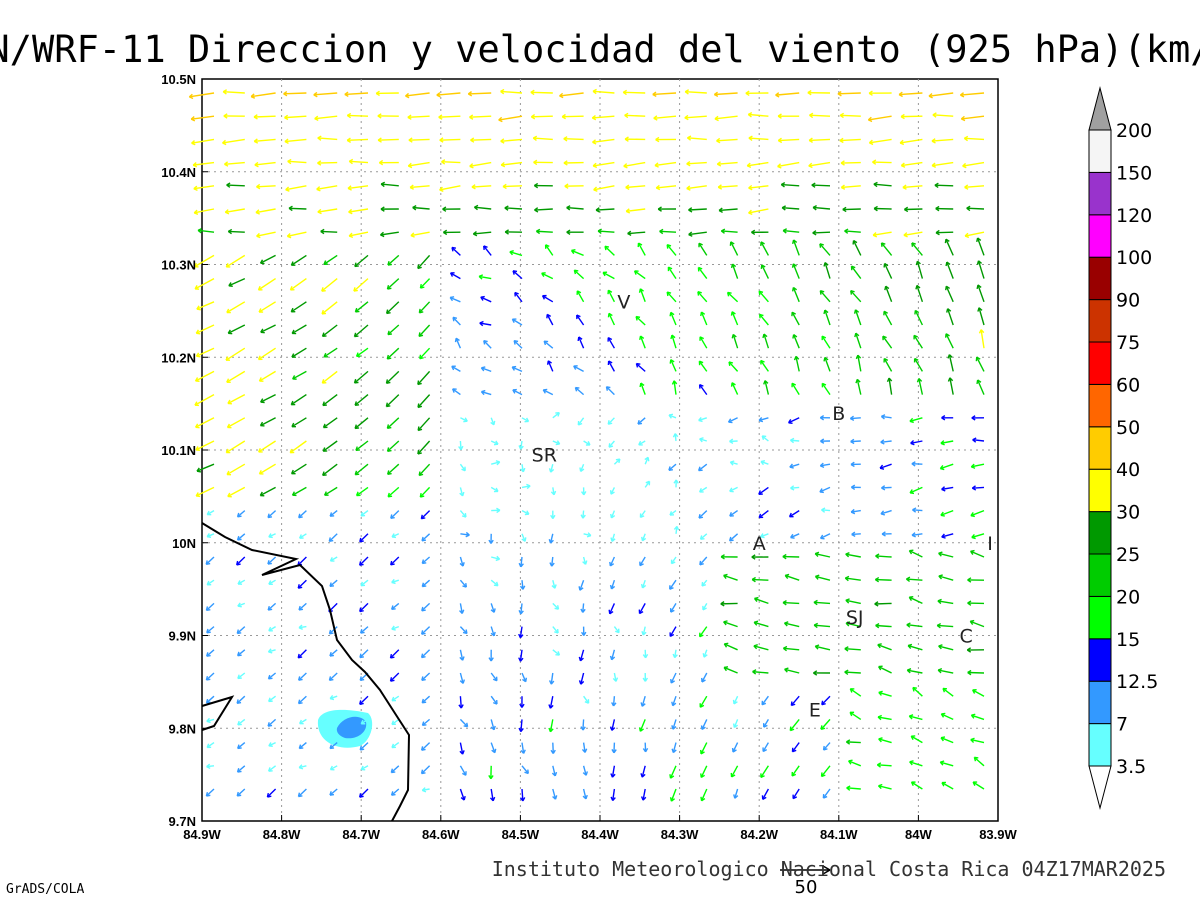 Image resolution: width=1200 pixels, height=900 pixels. What do you see at coordinates (839, 834) in the screenshot?
I see `lon-tick-label: 84.1W` at bounding box center [839, 834].